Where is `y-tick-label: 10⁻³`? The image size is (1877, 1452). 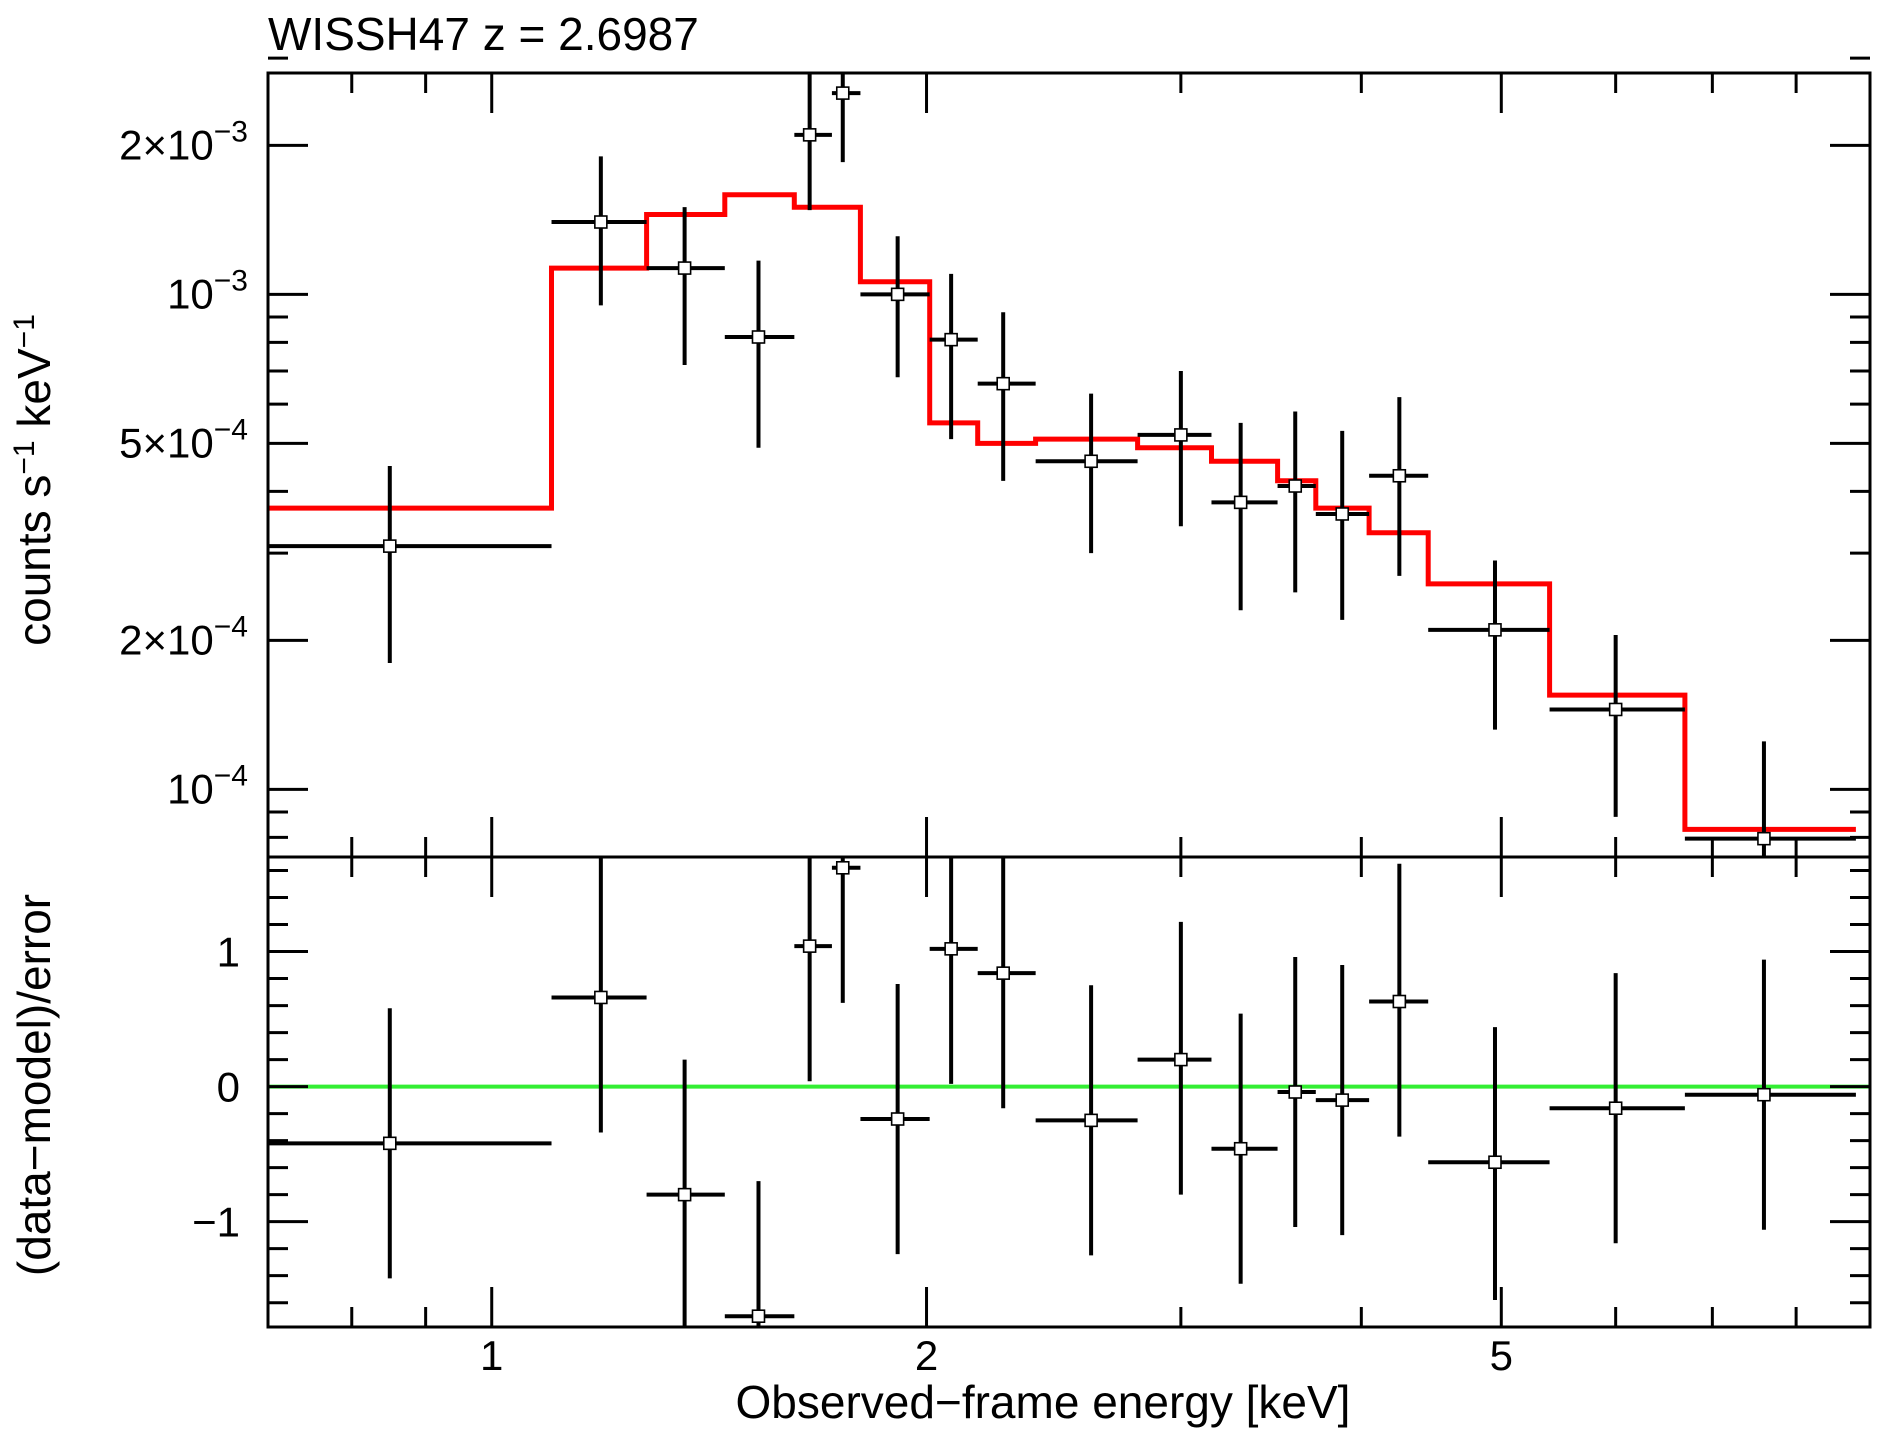
y-tick-label: 10⁻³ is located at coordinates (207, 290).